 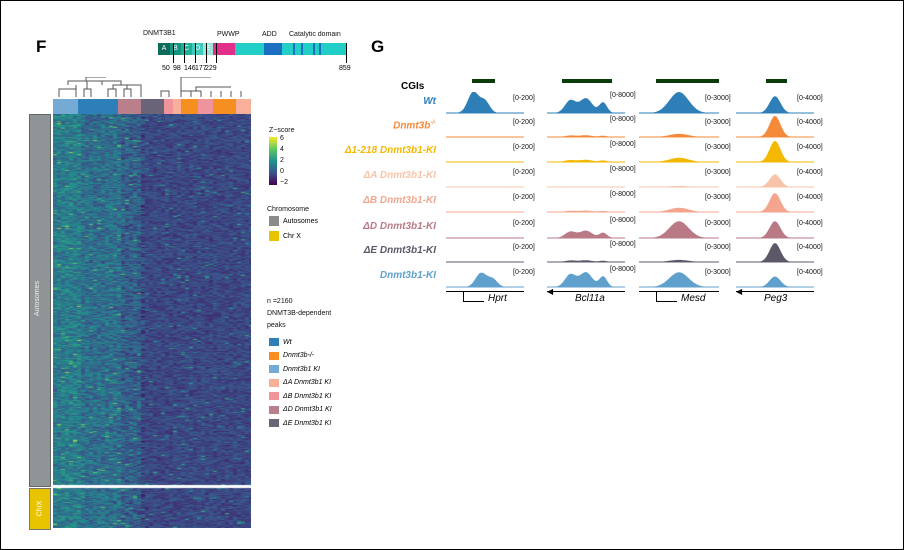 I want to click on position-label: 146, so click(x=190, y=68).